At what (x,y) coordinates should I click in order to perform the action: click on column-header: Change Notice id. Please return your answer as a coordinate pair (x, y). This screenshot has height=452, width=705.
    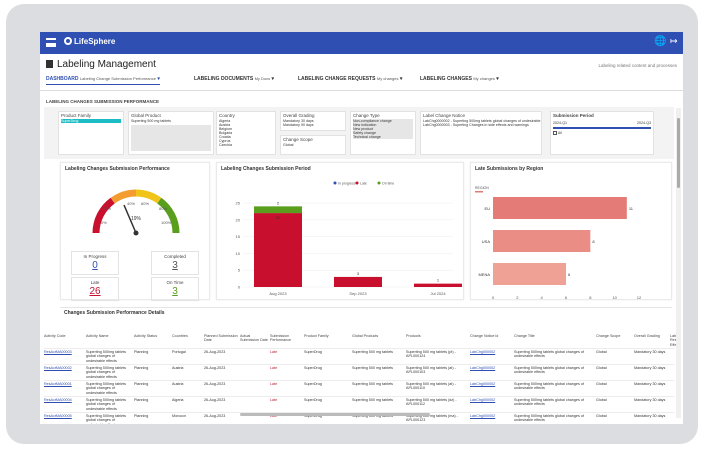
    Looking at the image, I should click on (484, 336).